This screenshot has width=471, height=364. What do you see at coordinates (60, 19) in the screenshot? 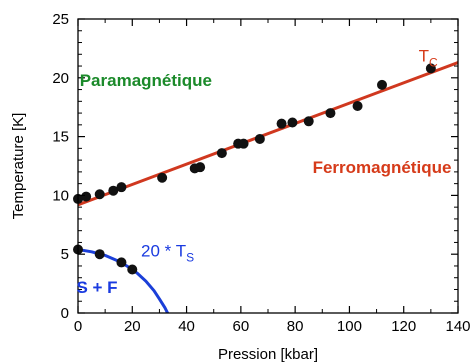
I see `y-tick-label: 25` at bounding box center [60, 19].